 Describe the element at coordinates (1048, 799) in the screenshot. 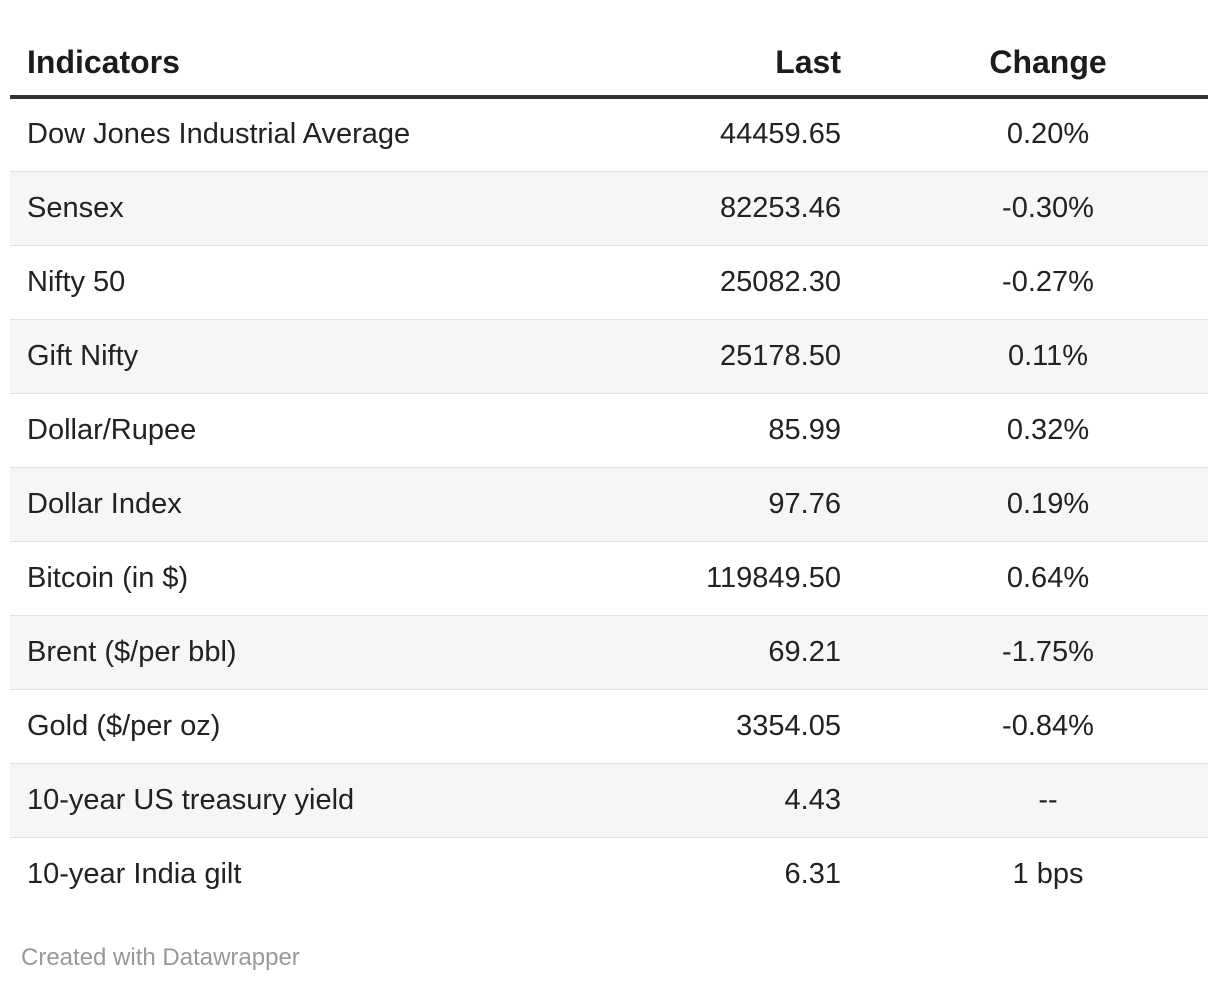

I see `change-cell: --` at that location.